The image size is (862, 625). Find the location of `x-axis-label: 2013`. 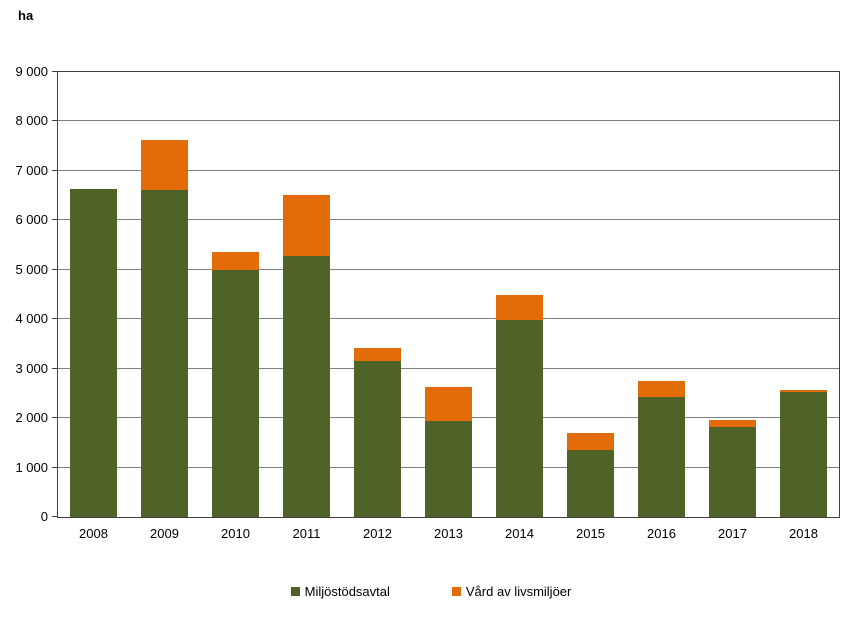

x-axis-label: 2013 is located at coordinates (448, 533).